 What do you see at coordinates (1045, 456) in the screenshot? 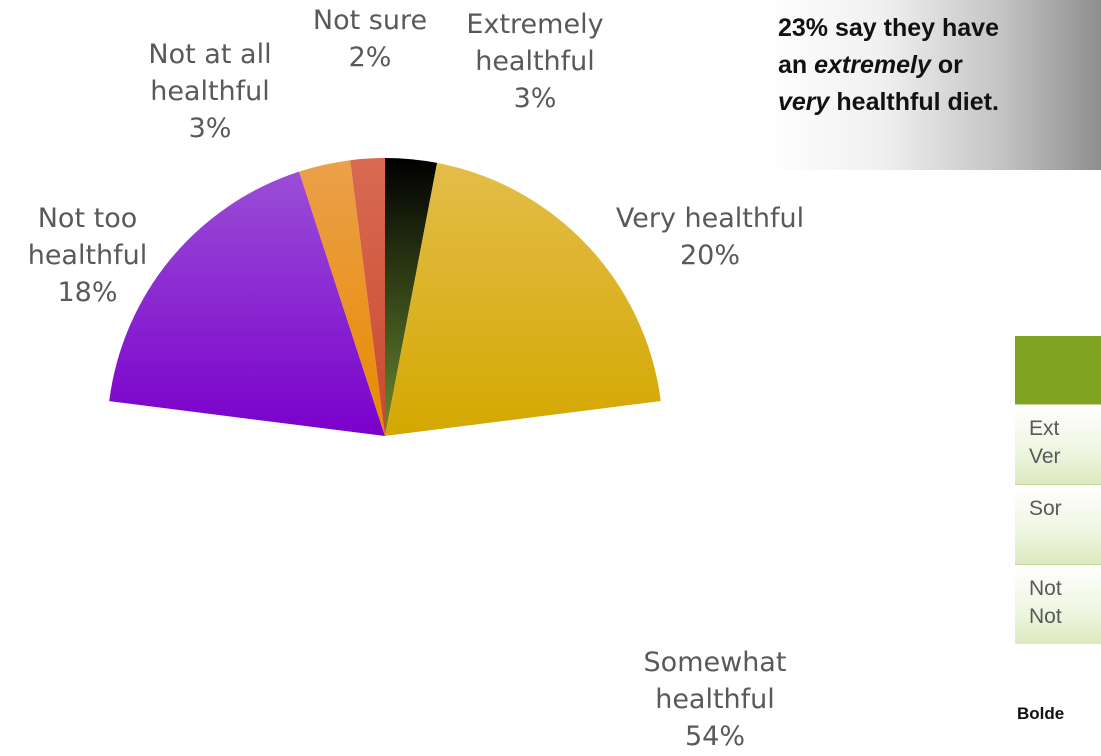
I see `table-cell-line2: Ver` at bounding box center [1045, 456].